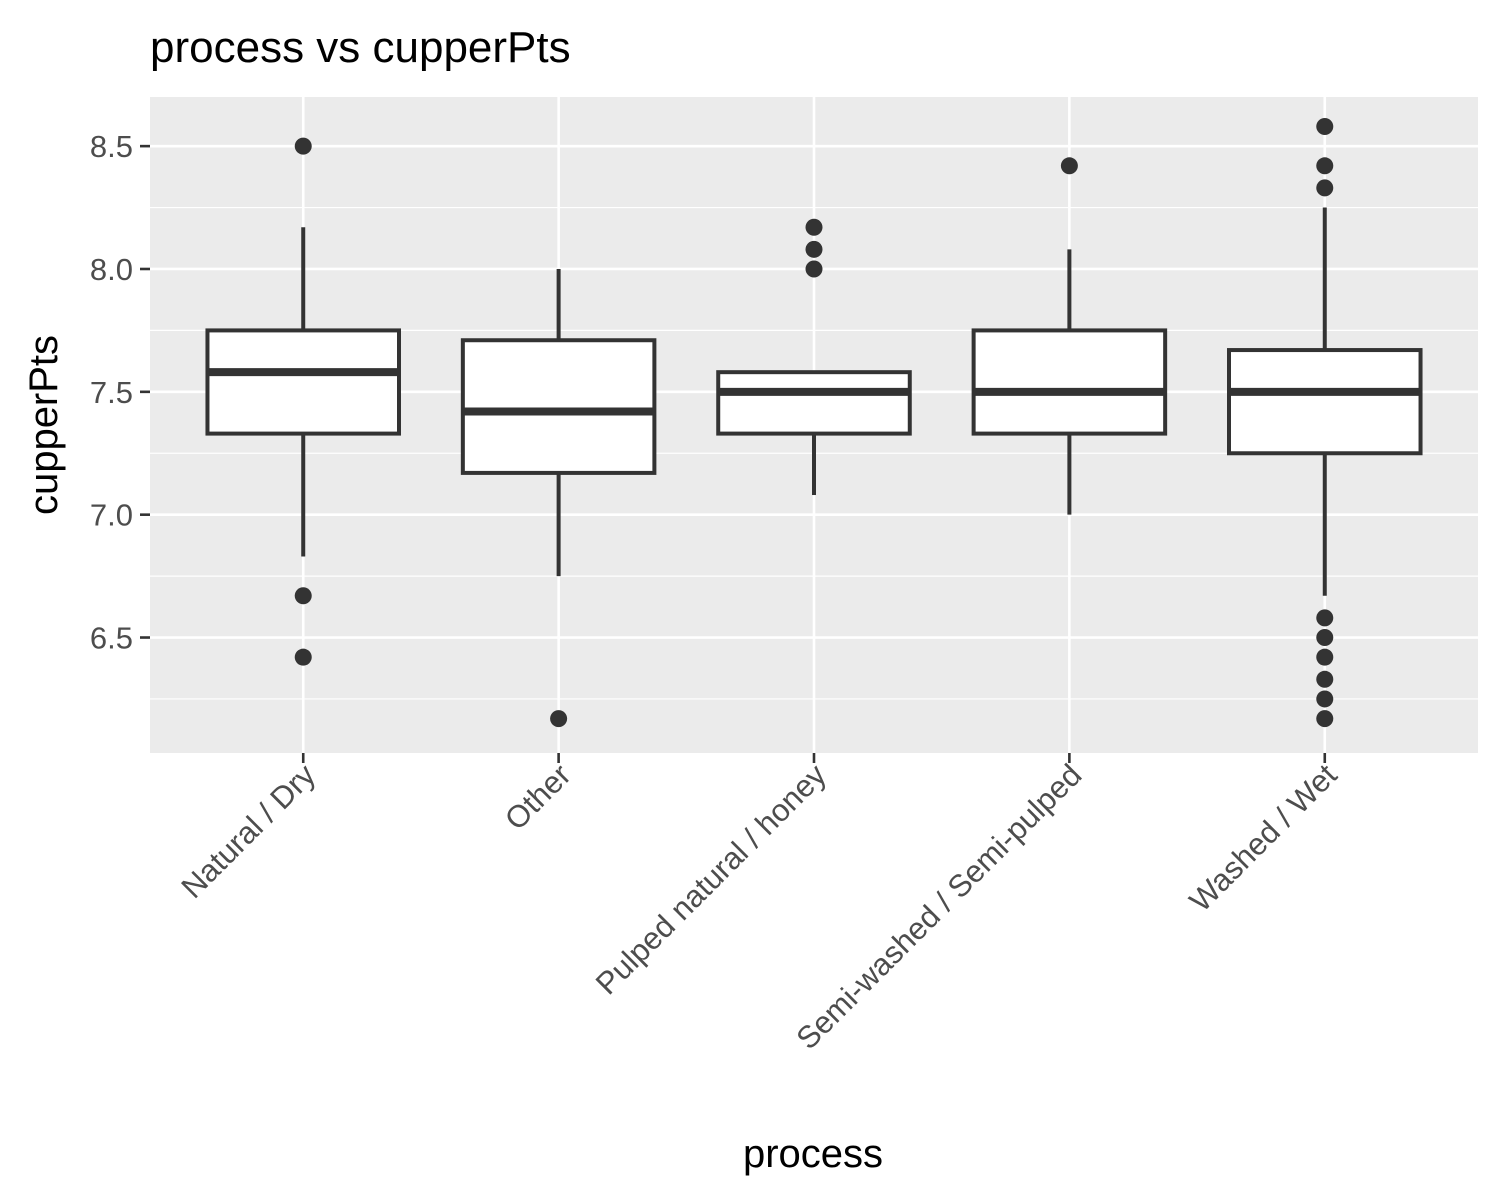  I want to click on chart-title: process vs cupperPts, so click(360, 47).